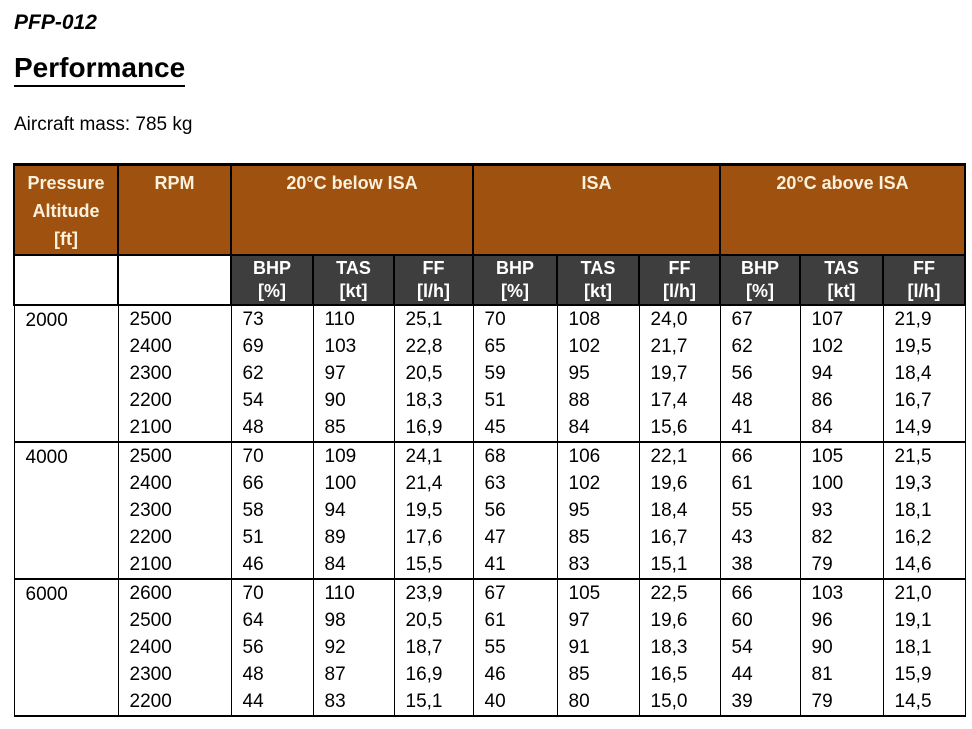 Image resolution: width=972 pixels, height=729 pixels. Describe the element at coordinates (924, 280) in the screenshot. I see `subheader-ff-above-isa: FF [l/h]` at that location.